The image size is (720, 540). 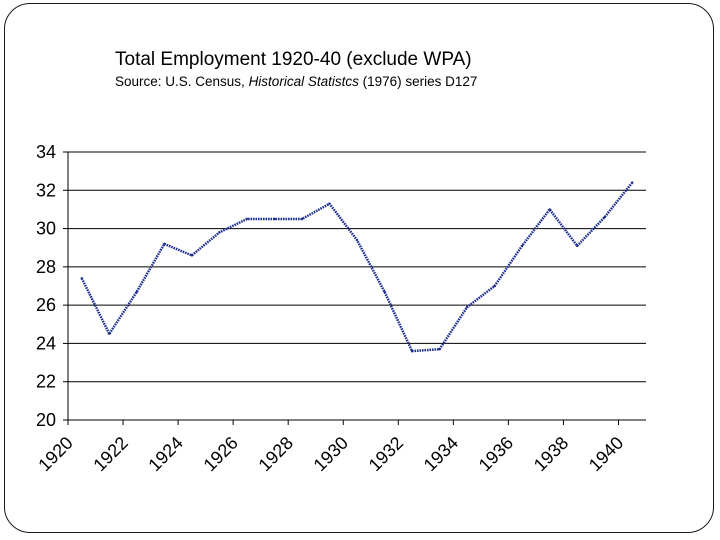 I want to click on x-tick-label-1940: 1940, so click(x=606, y=454).